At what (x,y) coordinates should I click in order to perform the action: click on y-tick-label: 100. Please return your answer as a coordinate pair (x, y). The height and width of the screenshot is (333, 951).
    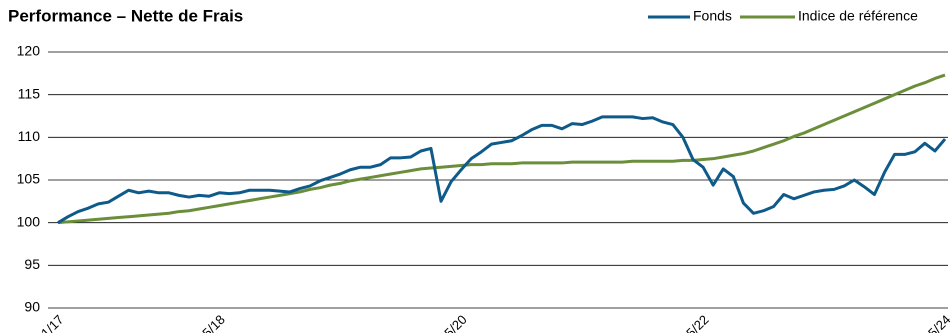
    Looking at the image, I should click on (29, 221).